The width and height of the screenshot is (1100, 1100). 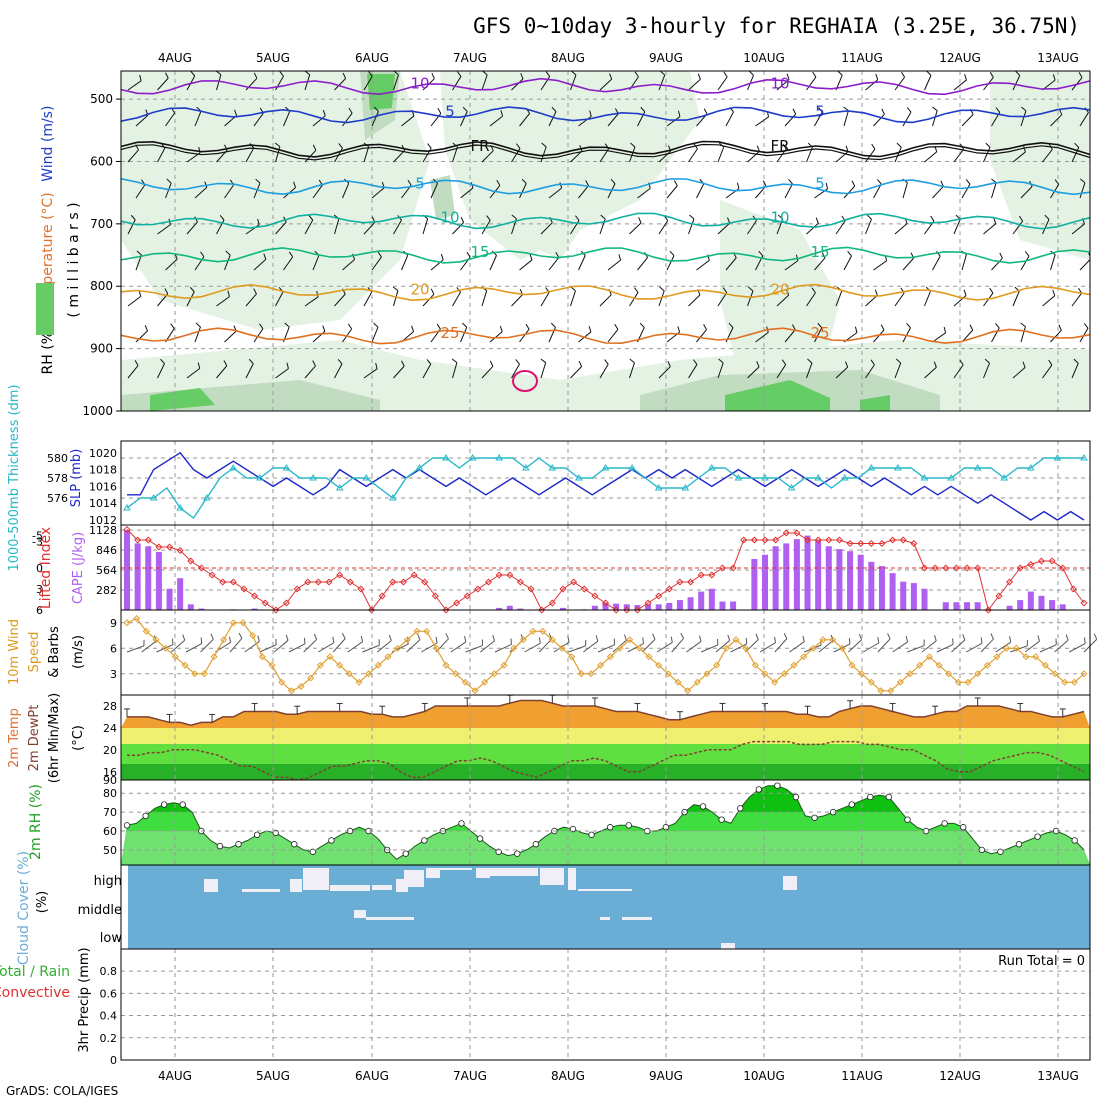 What do you see at coordinates (803, 638) in the screenshot?
I see `surface-barb-45-flag` at bounding box center [803, 638].